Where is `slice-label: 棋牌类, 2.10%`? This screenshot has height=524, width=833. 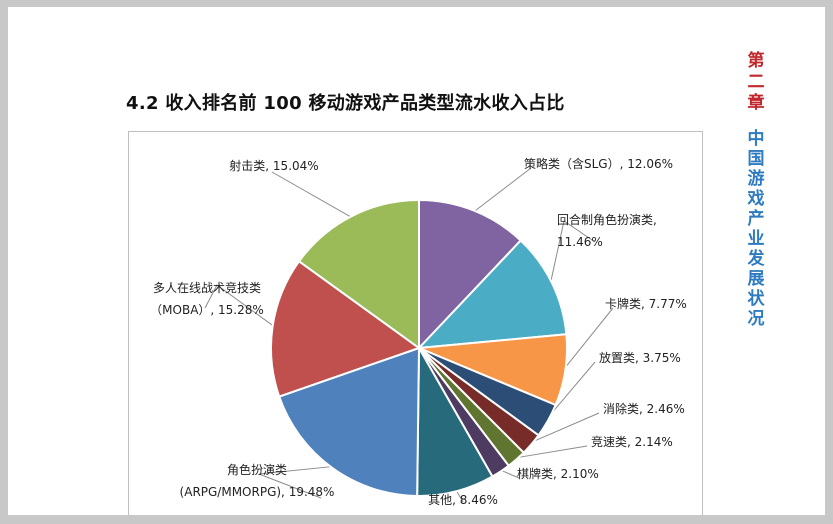
slice-label: 棋牌类, 2.10% is located at coordinates (558, 474).